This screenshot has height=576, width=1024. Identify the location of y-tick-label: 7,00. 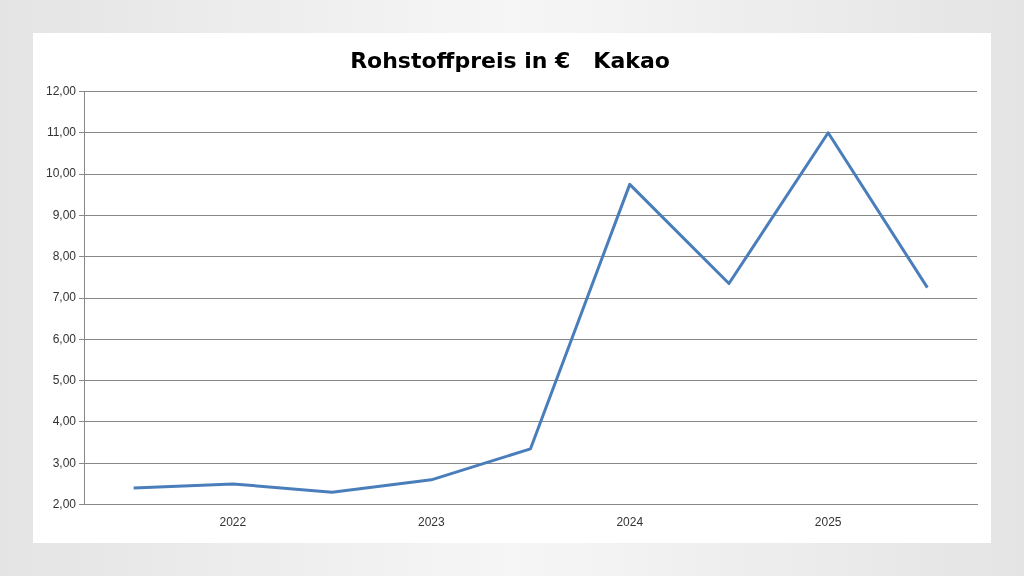
(64, 297).